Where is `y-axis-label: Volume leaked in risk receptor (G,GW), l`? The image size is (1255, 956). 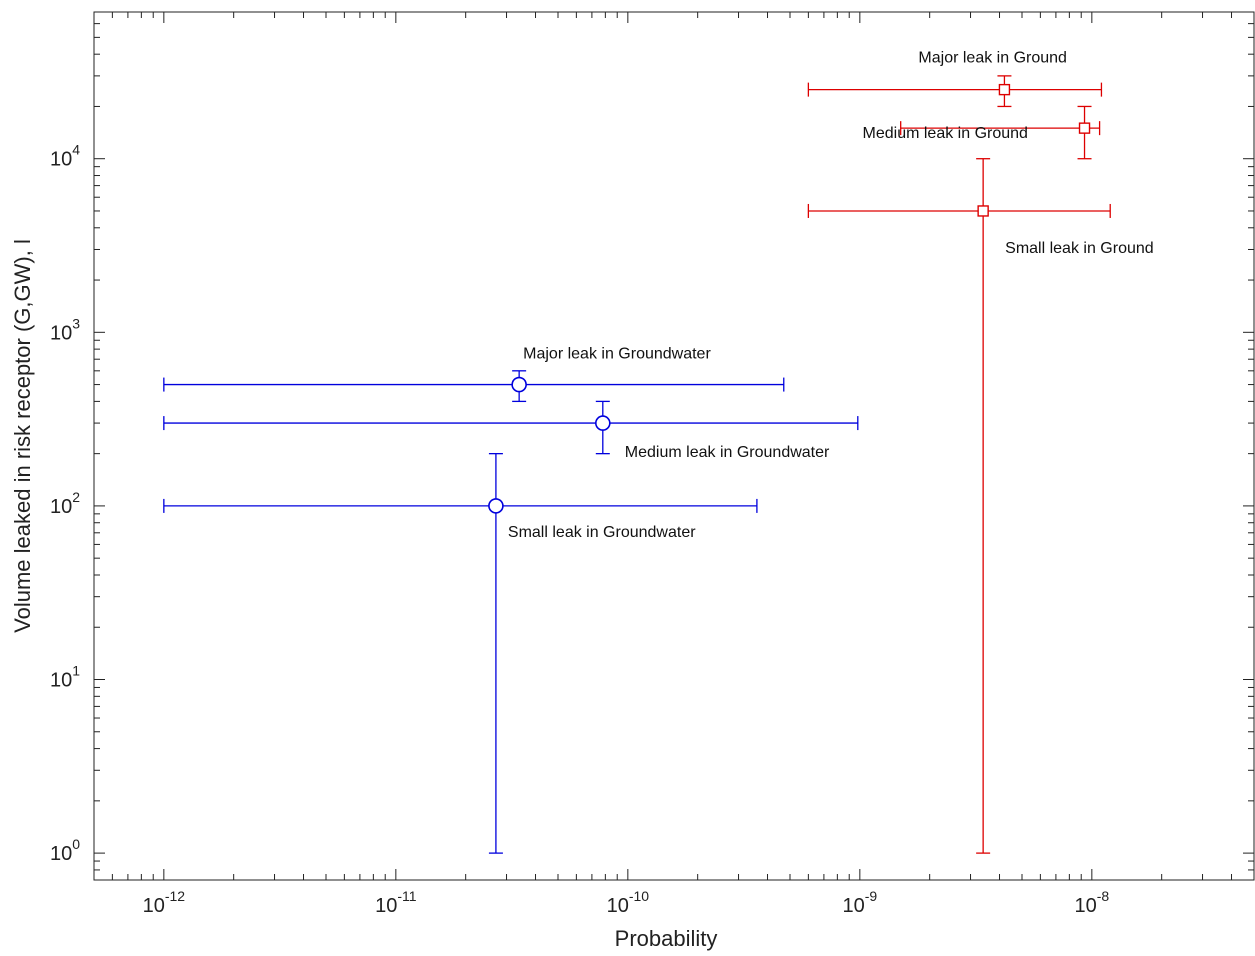 y-axis-label: Volume leaked in risk receptor (G,GW), l is located at coordinates (22, 436).